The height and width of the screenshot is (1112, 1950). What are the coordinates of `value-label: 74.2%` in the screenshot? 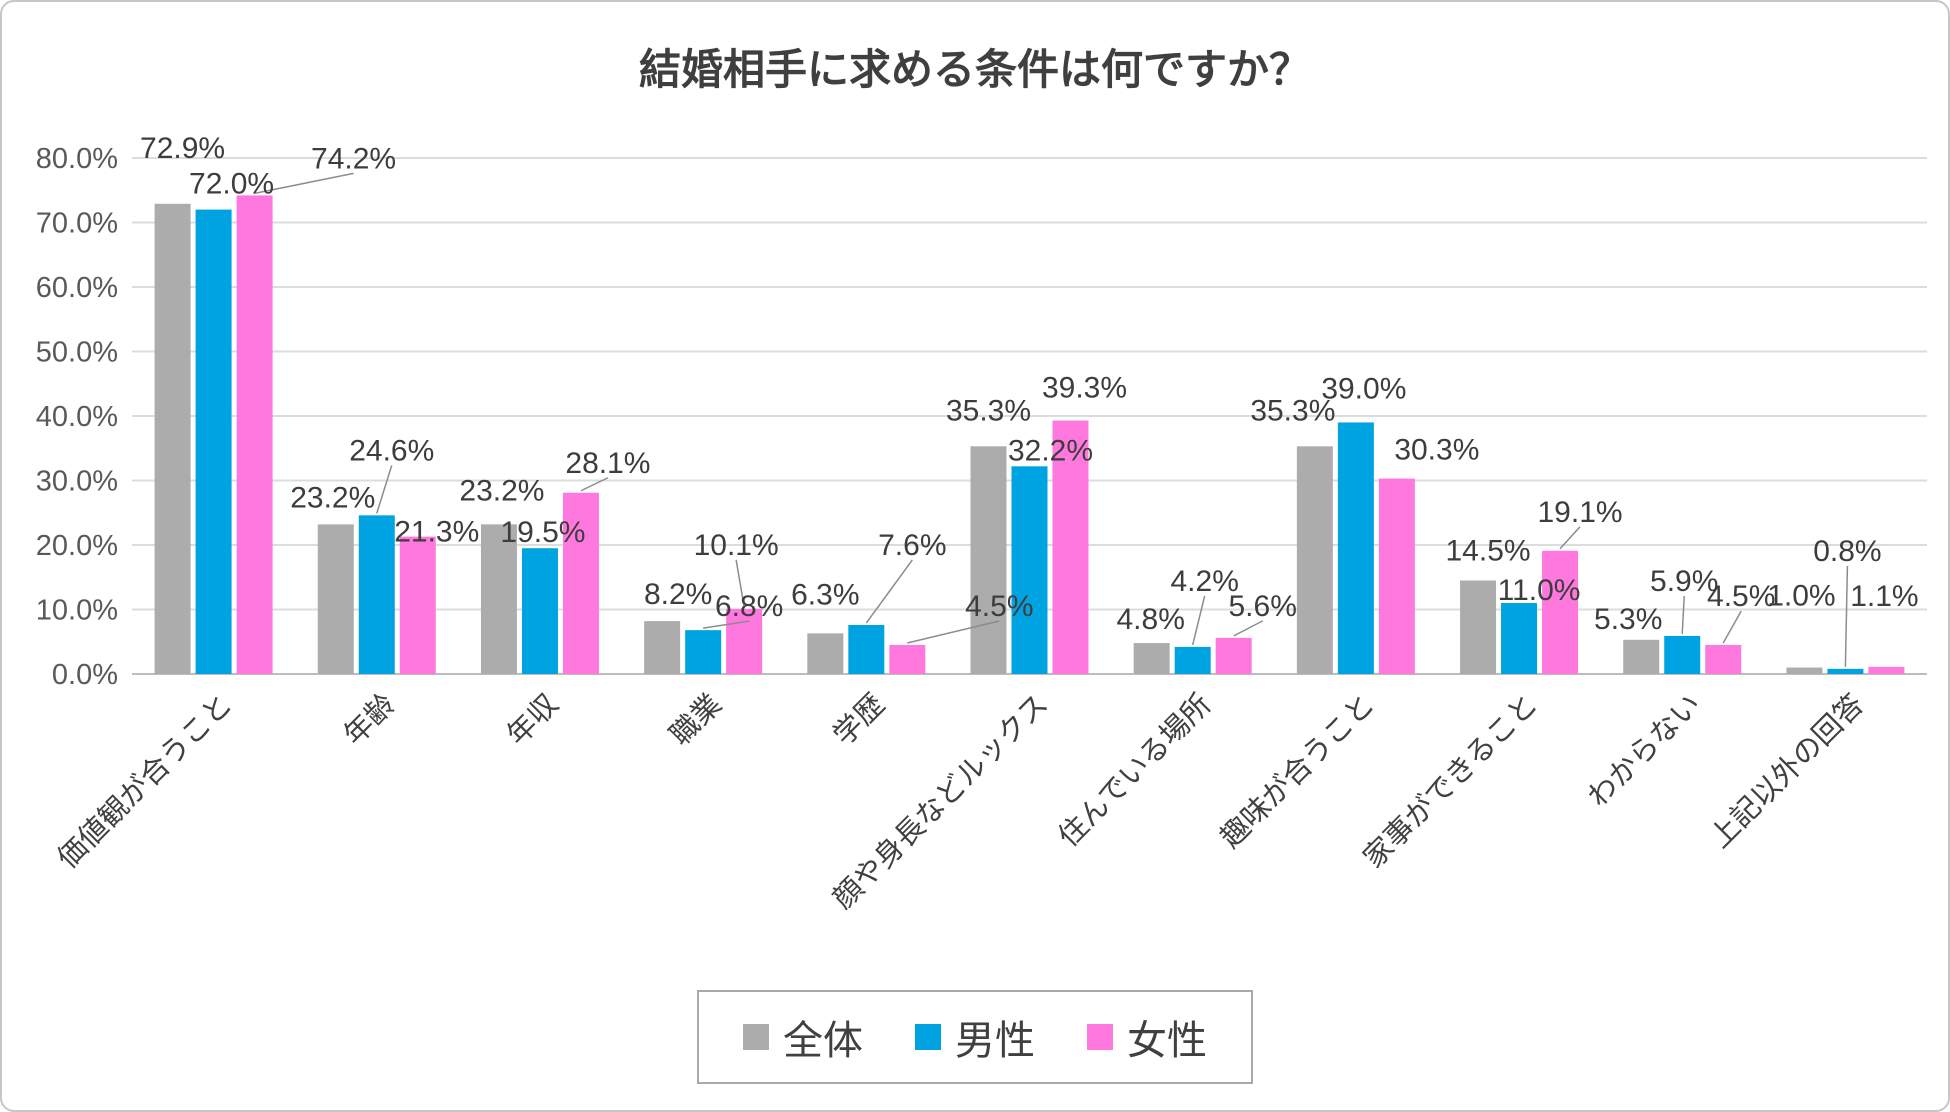 It's located at (353, 158).